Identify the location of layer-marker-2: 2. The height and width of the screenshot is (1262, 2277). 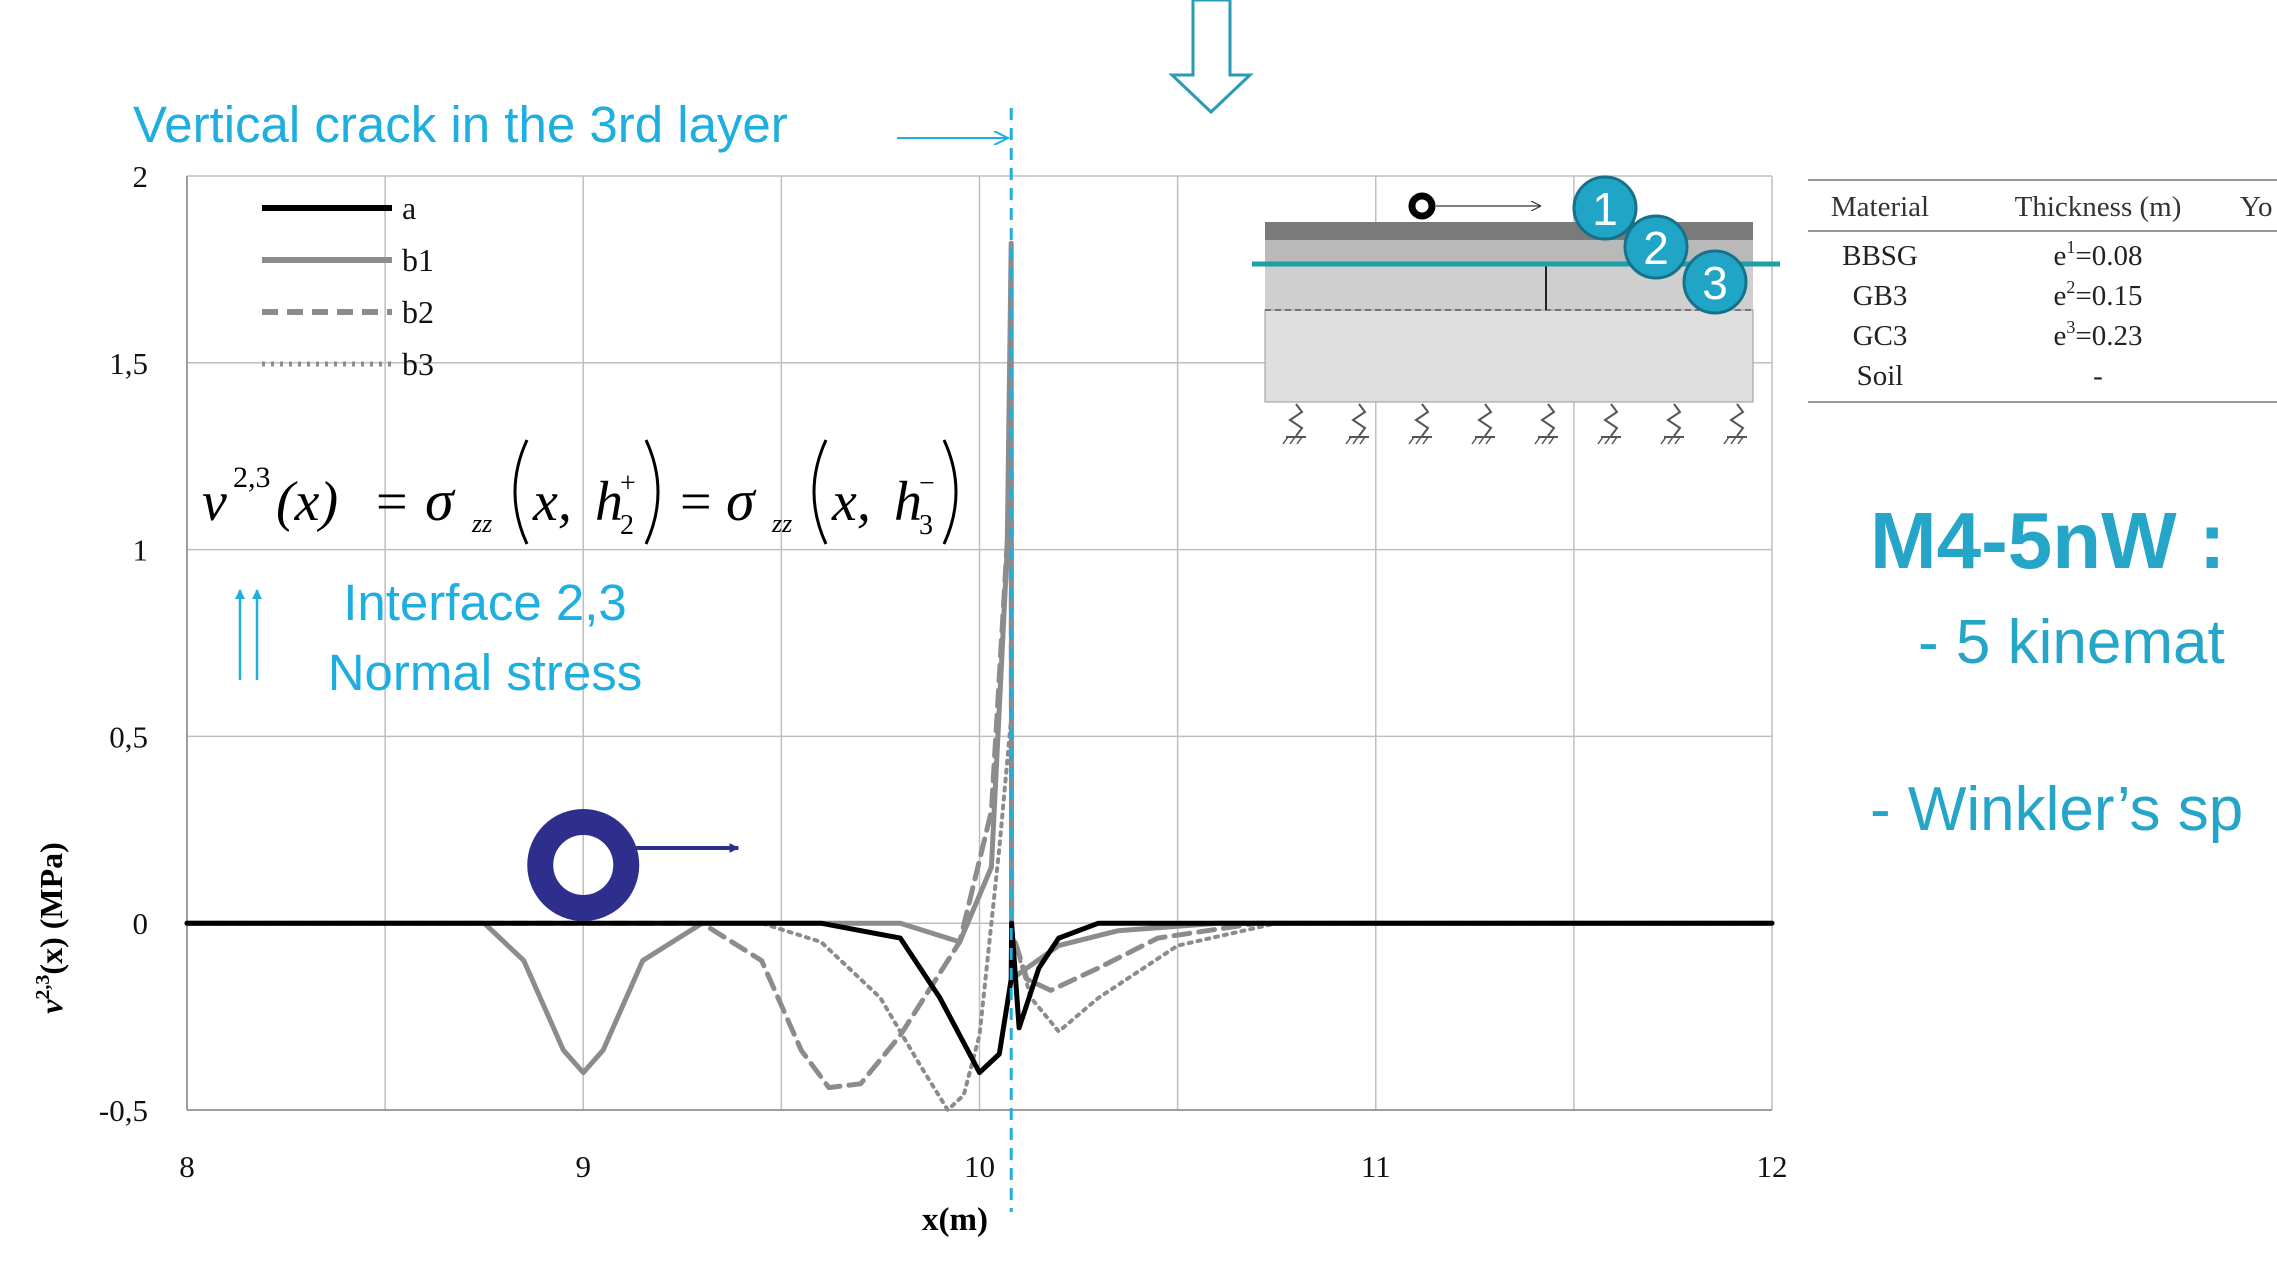
(1656, 247).